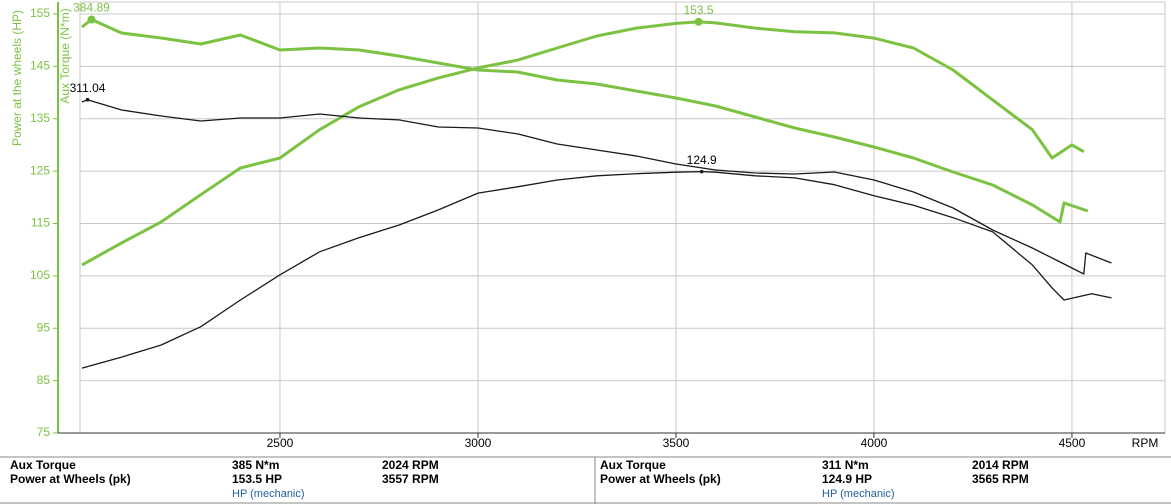 This screenshot has width=1171, height=504. I want to click on y-tick-label: 125, so click(40, 170).